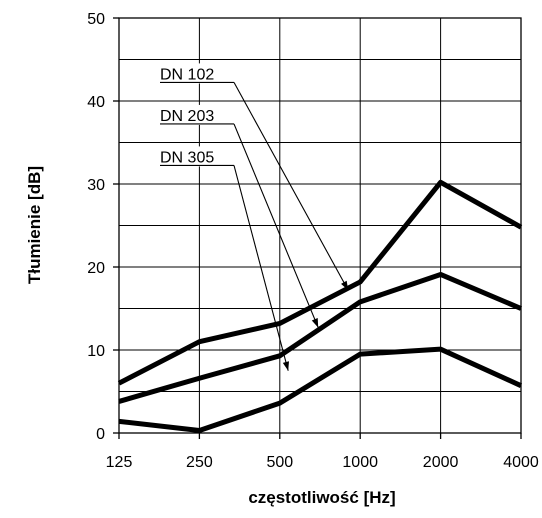 This screenshot has height=518, width=542. I want to click on x-axis-title: częstotliwość [Hz], so click(321, 497).